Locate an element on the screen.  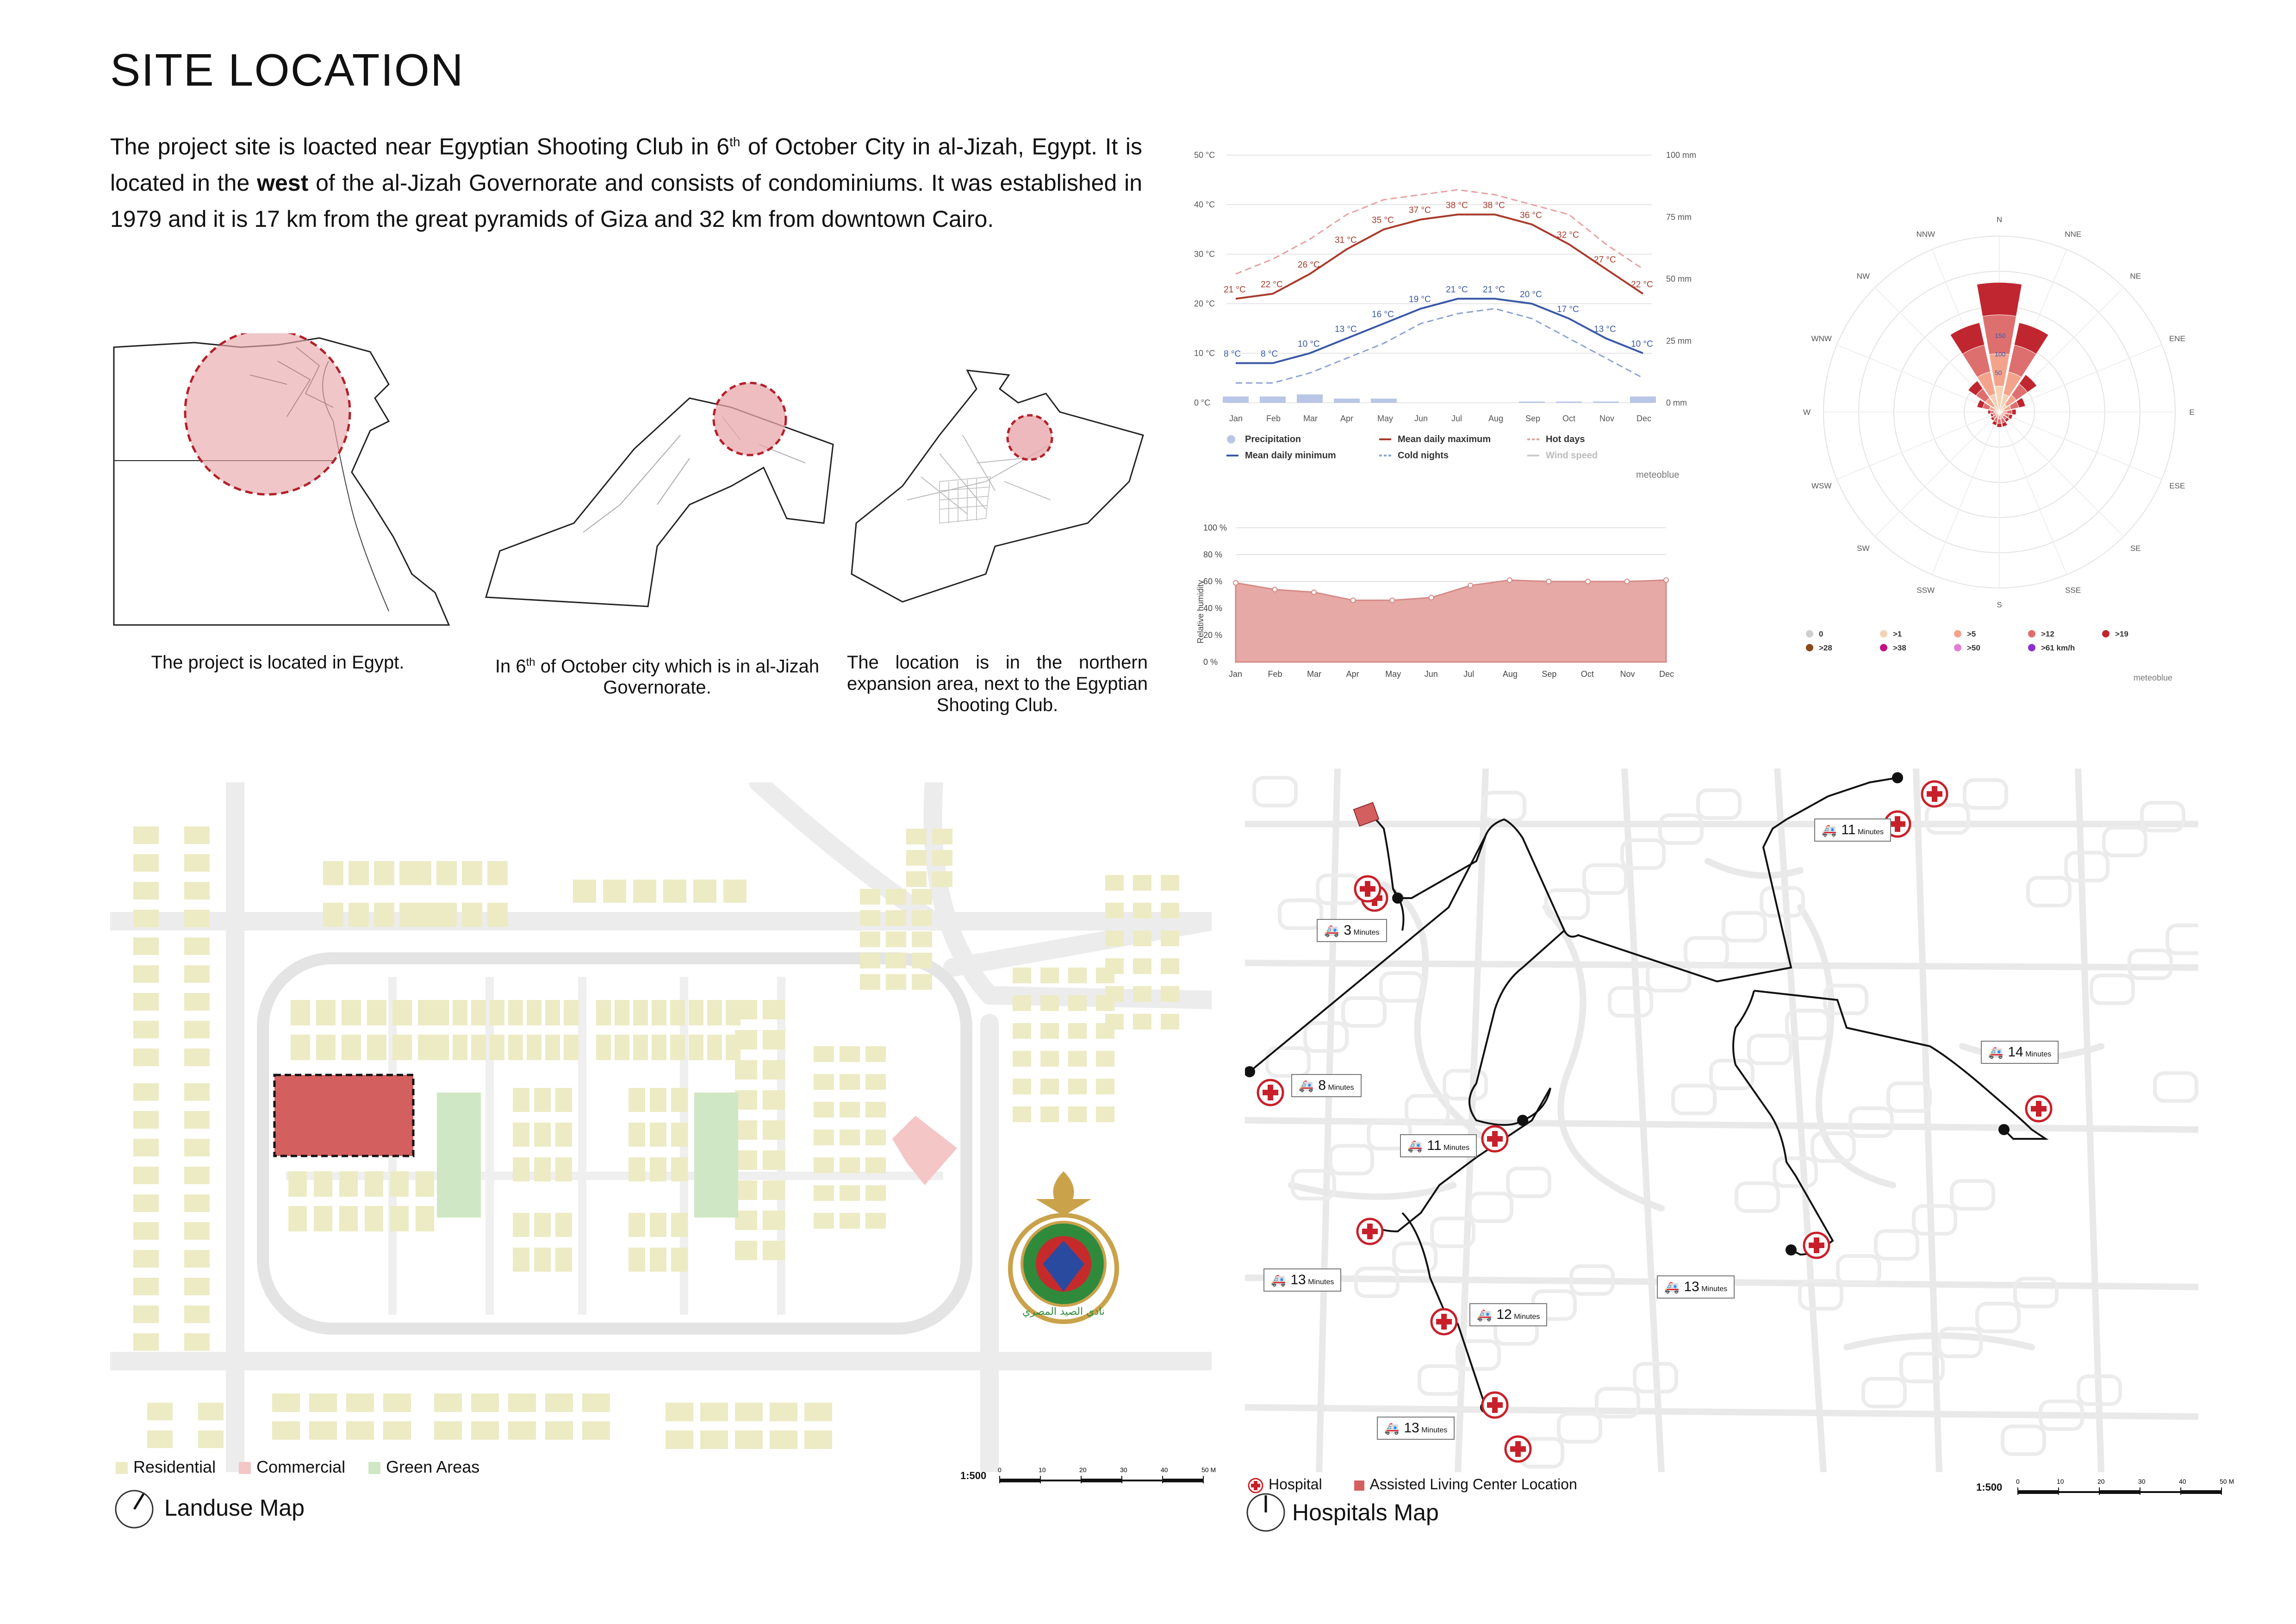
time-value: 8 is located at coordinates (1322, 1085).